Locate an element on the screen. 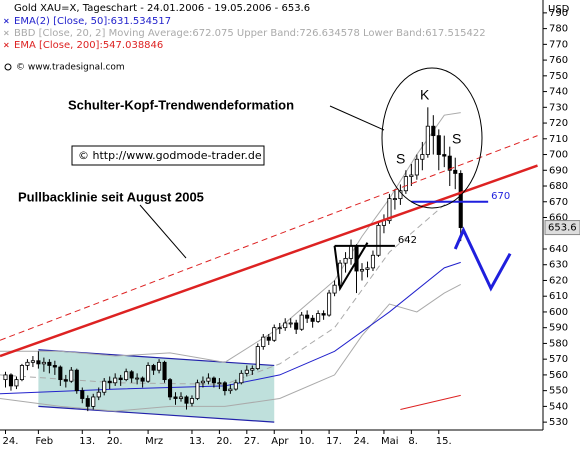 This screenshot has height=452, width=580. copyright-text: © http://www.godmode-trader.de is located at coordinates (170, 155).